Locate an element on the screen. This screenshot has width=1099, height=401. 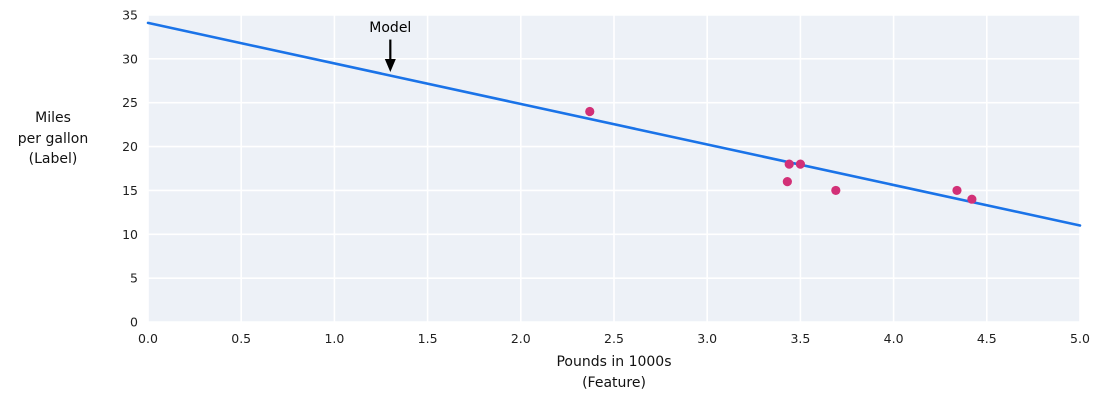
x-tick-label: 3.0 is located at coordinates (707, 338).